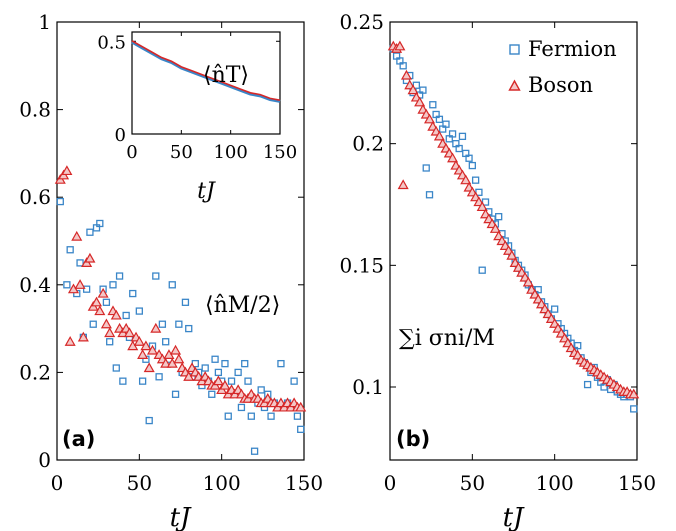 The width and height of the screenshot is (676, 531). I want to click on legend-fermion-marker, so click(514, 49).